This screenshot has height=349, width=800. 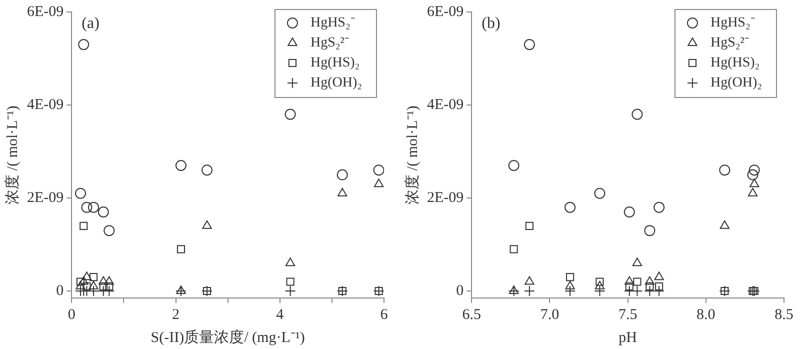 I want to click on x-tick-label: 8.0, so click(x=706, y=314).